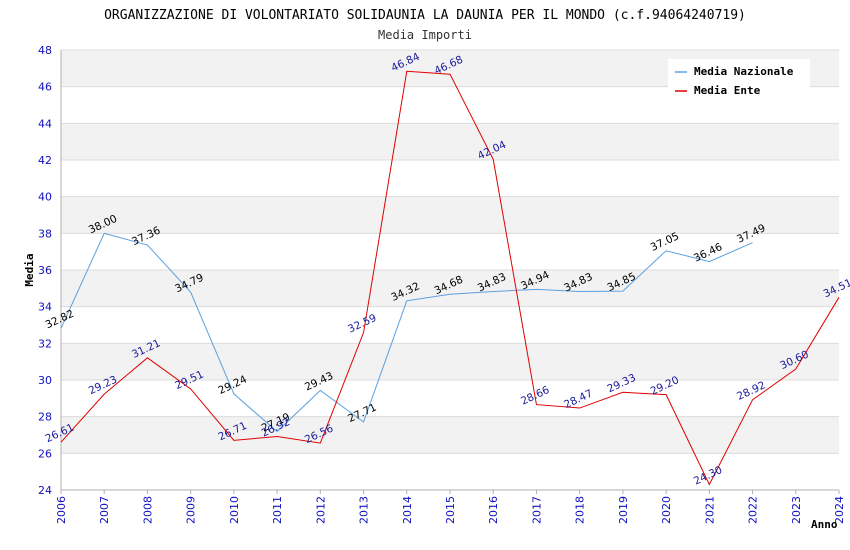 The image size is (850, 550). What do you see at coordinates (191, 510) in the screenshot?
I see `x-tick-label: 2009` at bounding box center [191, 510].